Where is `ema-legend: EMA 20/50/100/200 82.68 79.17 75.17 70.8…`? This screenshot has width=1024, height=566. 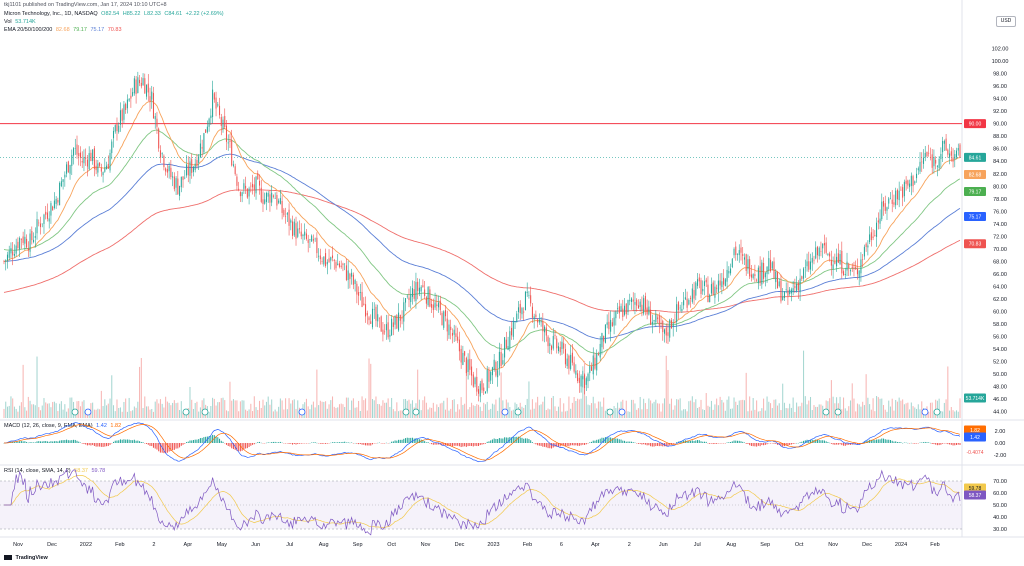 ema-legend: EMA 20/50/100/200 82.68 79.17 75.17 70.8… is located at coordinates (64, 30).